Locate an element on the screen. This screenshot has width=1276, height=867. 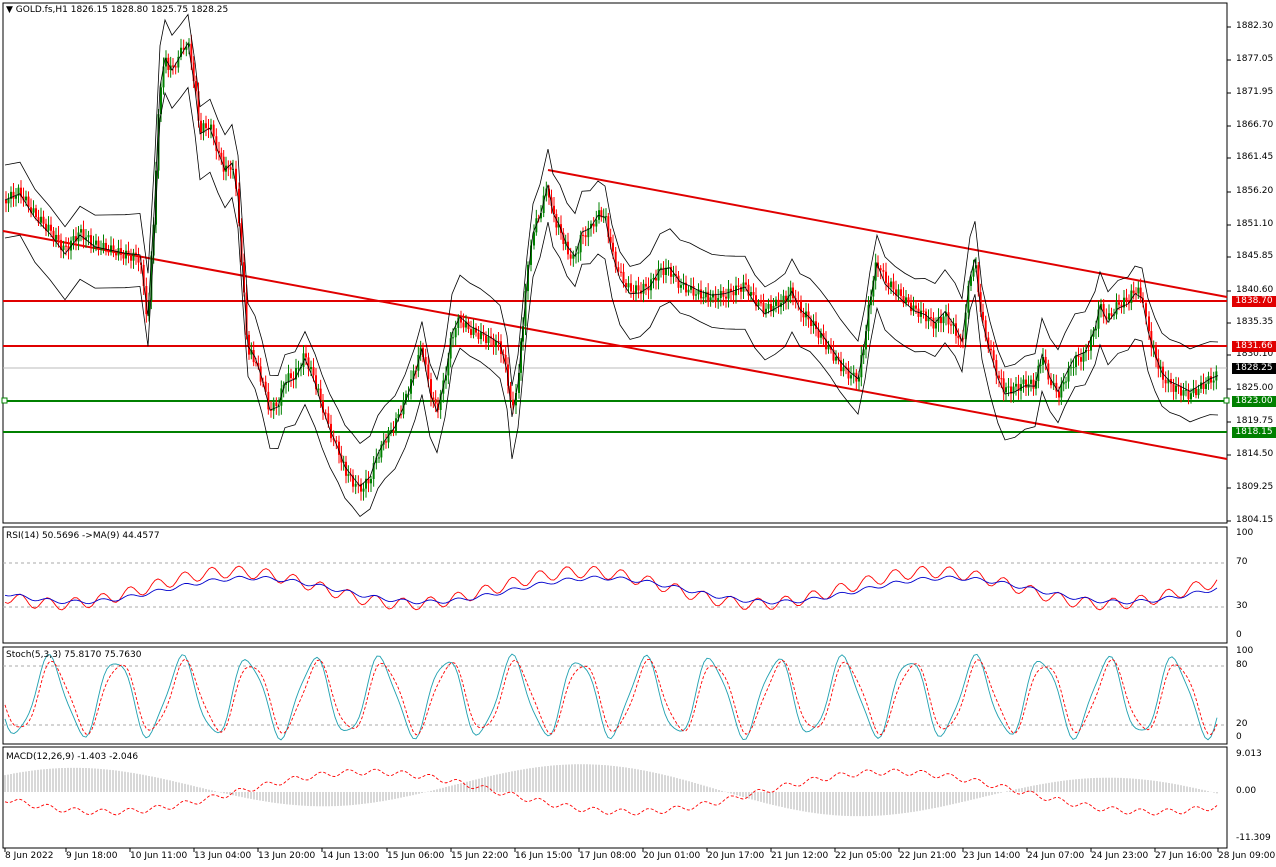
price-tick-label: 1861.45 is located at coordinates (1255, 157).